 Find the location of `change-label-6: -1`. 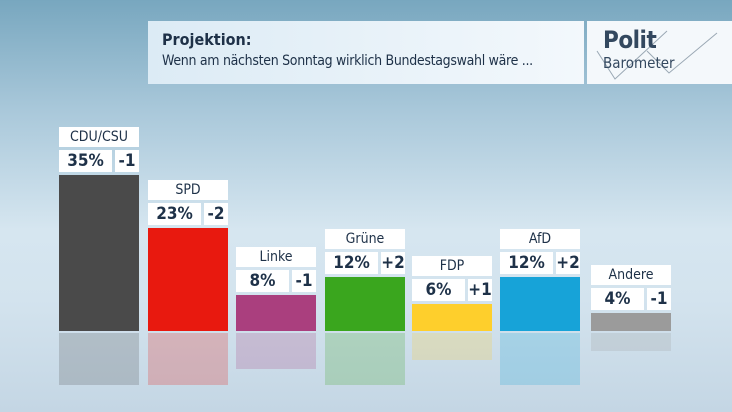

change-label-6: -1 is located at coordinates (659, 299).